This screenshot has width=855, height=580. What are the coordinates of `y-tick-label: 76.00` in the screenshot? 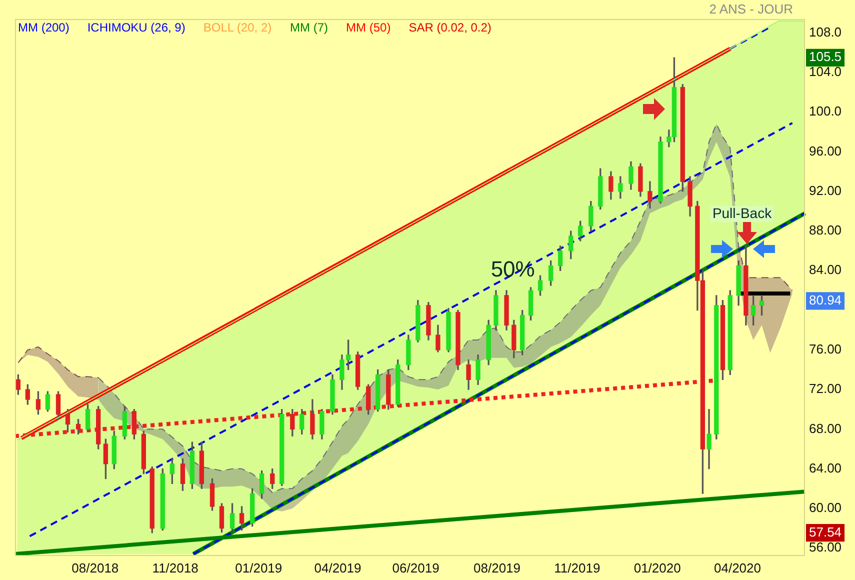 It's located at (825, 348).